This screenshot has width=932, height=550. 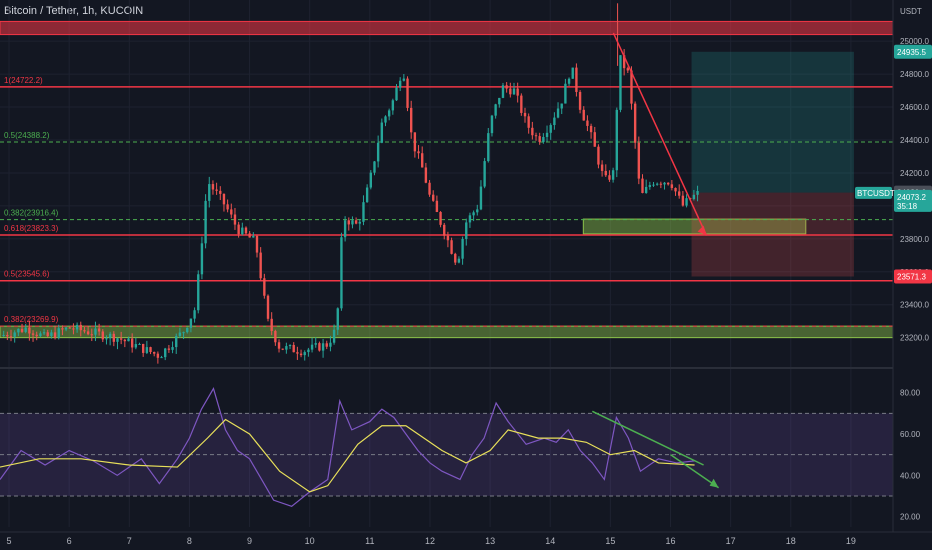 What do you see at coordinates (129, 541) in the screenshot?
I see `time-axis-tick: 7` at bounding box center [129, 541].